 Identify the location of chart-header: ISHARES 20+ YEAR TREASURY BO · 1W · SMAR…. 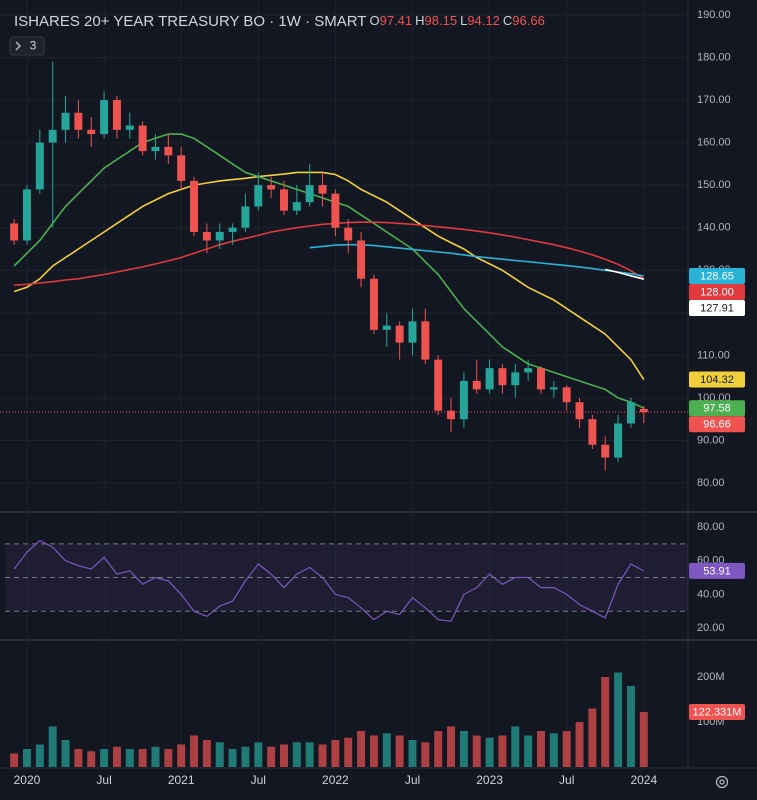
(279, 21).